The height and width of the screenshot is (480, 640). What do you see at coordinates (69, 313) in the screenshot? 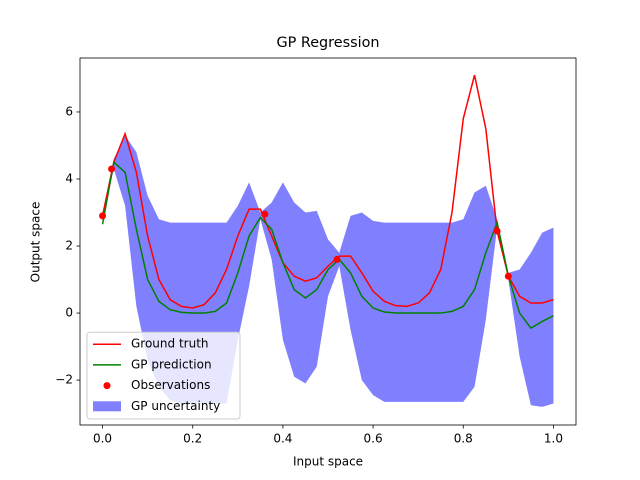
I see `y-tick-label: 0` at bounding box center [69, 313].